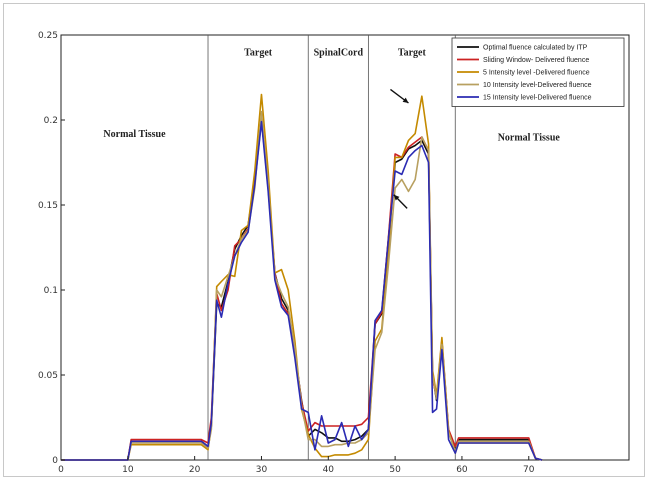 The width and height of the screenshot is (650, 482). I want to click on y-tick-label: 0.25, so click(48, 36).